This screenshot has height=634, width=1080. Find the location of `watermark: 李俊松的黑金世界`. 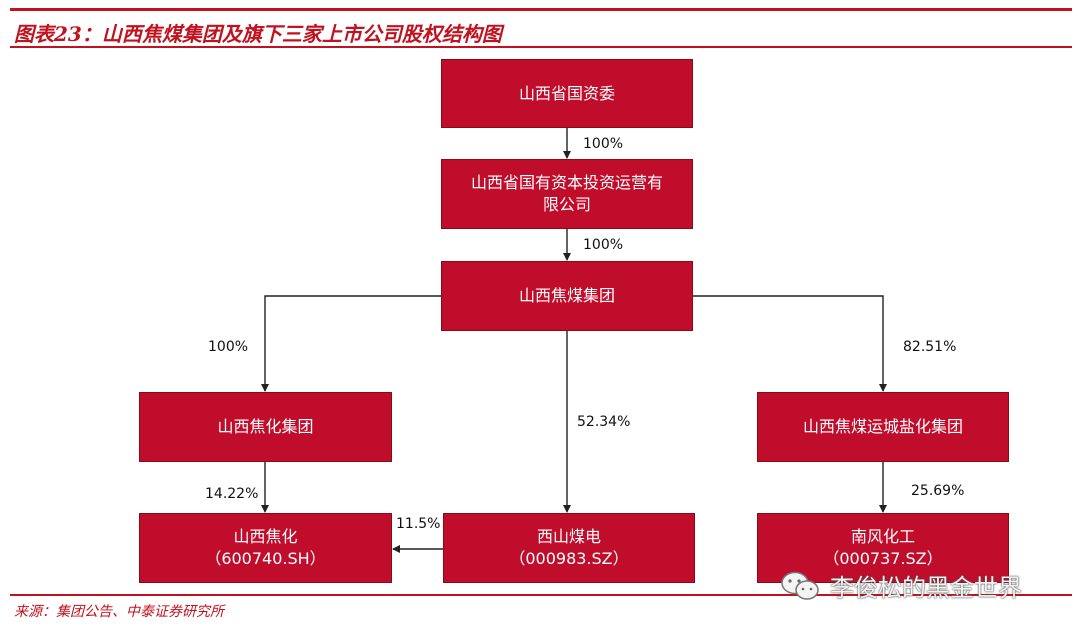

watermark: 李俊松的黑金世界 is located at coordinates (901, 585).